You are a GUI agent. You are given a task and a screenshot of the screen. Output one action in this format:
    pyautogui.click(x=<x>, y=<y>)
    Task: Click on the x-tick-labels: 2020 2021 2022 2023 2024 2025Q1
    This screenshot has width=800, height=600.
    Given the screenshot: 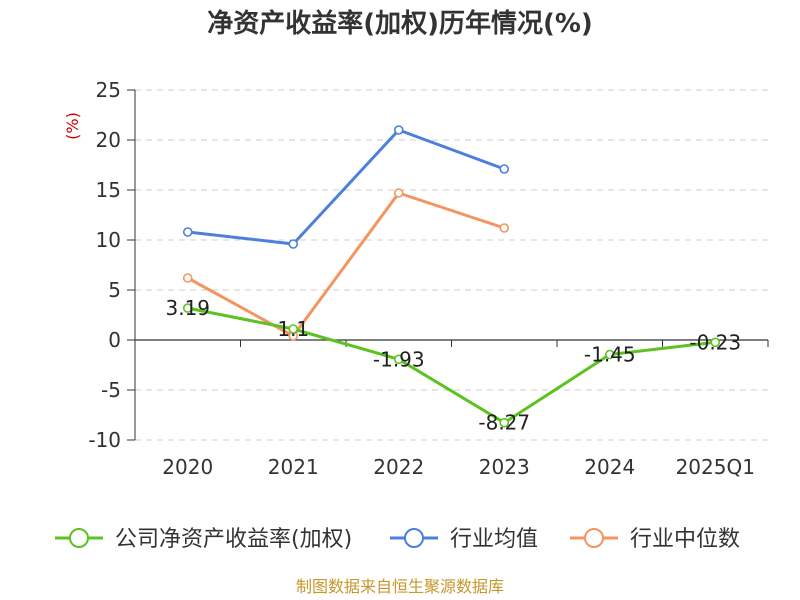 What is the action you would take?
    pyautogui.click(x=458, y=467)
    